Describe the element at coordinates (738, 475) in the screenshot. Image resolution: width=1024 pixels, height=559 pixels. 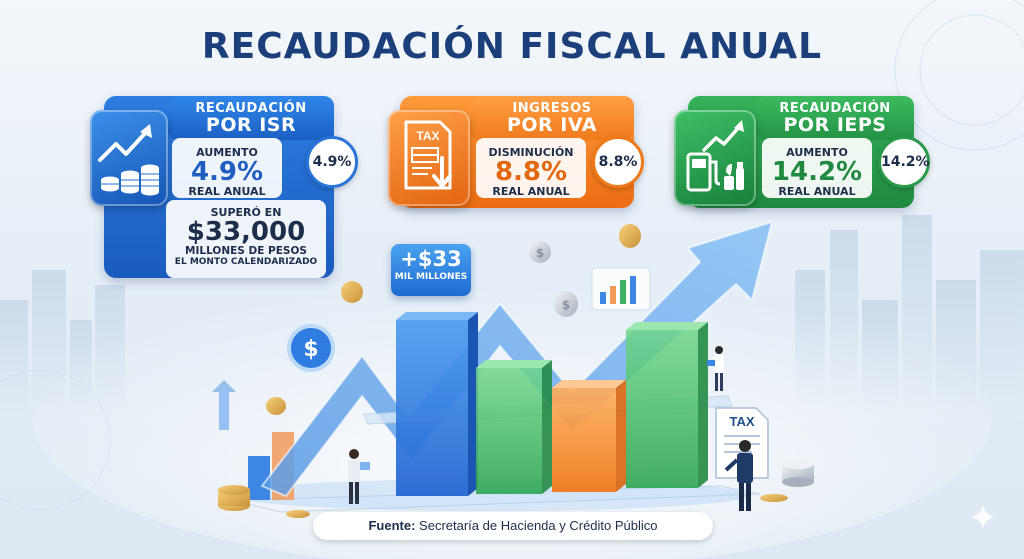
I see `person-pointing` at that location.